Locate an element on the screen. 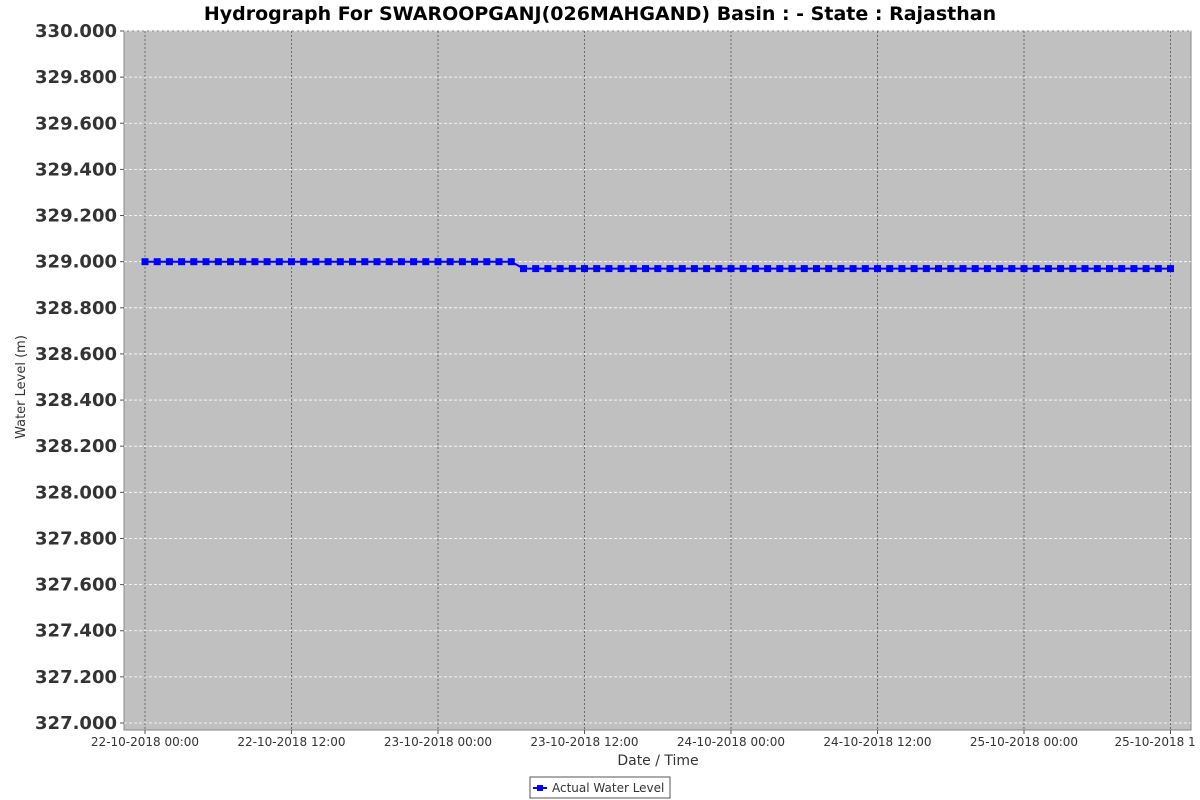 The height and width of the screenshot is (800, 1200). legend-box is located at coordinates (600, 787).